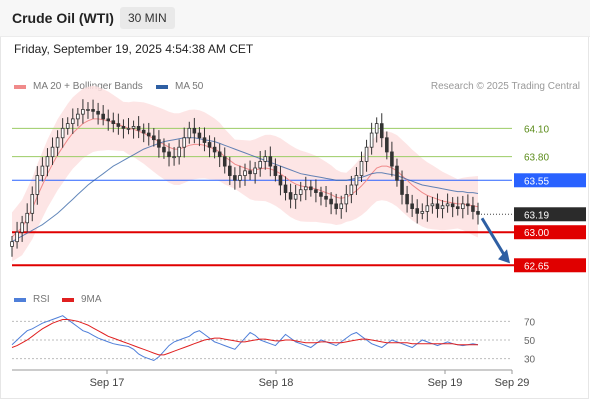 This screenshot has height=400, width=590. Describe the element at coordinates (536, 215) in the screenshot. I see `level-label-63.19: 63.19` at that location.